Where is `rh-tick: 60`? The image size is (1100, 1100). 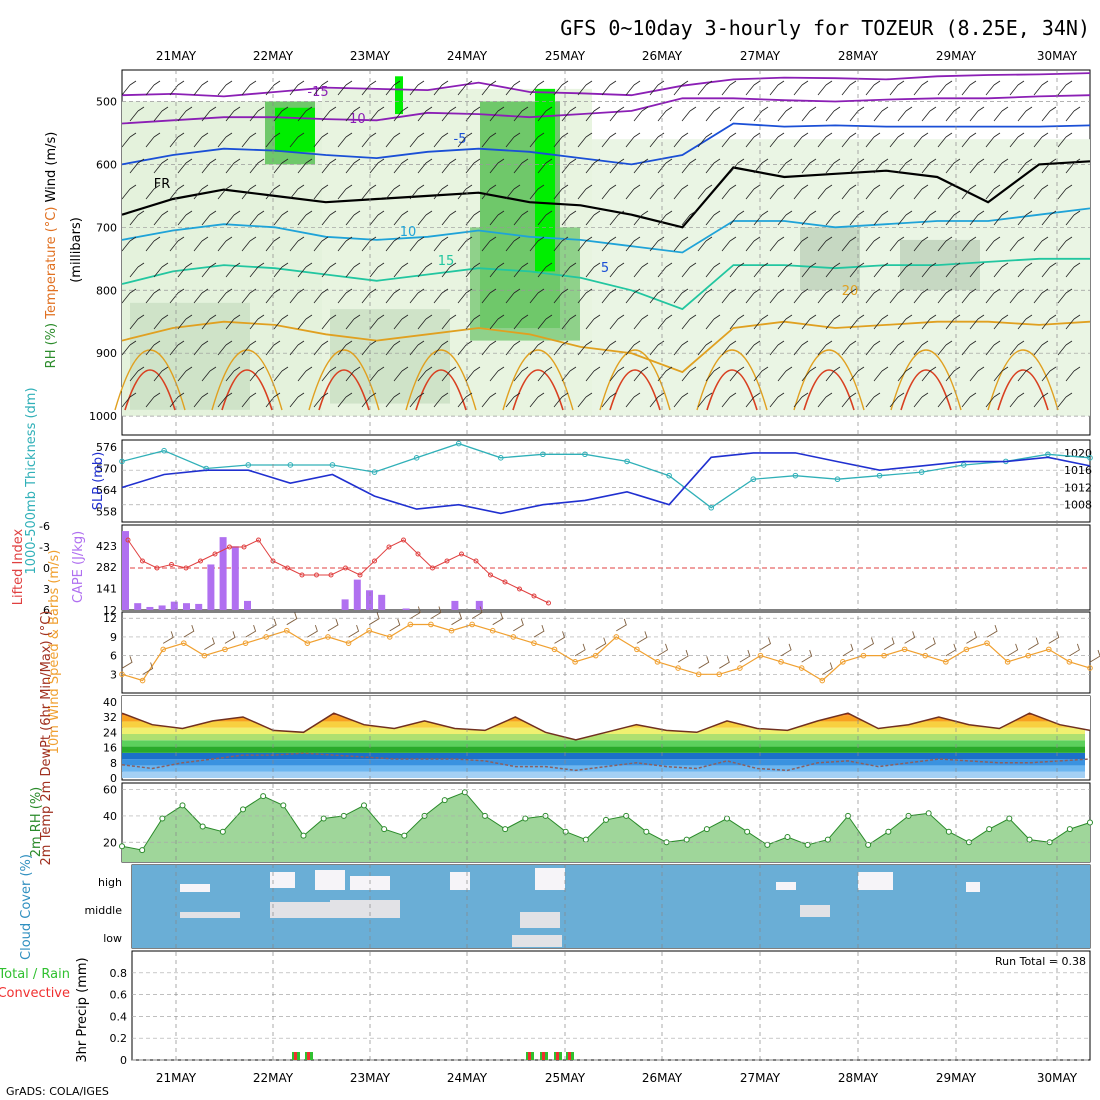
rh-tick: 60 is located at coordinates (110, 790).